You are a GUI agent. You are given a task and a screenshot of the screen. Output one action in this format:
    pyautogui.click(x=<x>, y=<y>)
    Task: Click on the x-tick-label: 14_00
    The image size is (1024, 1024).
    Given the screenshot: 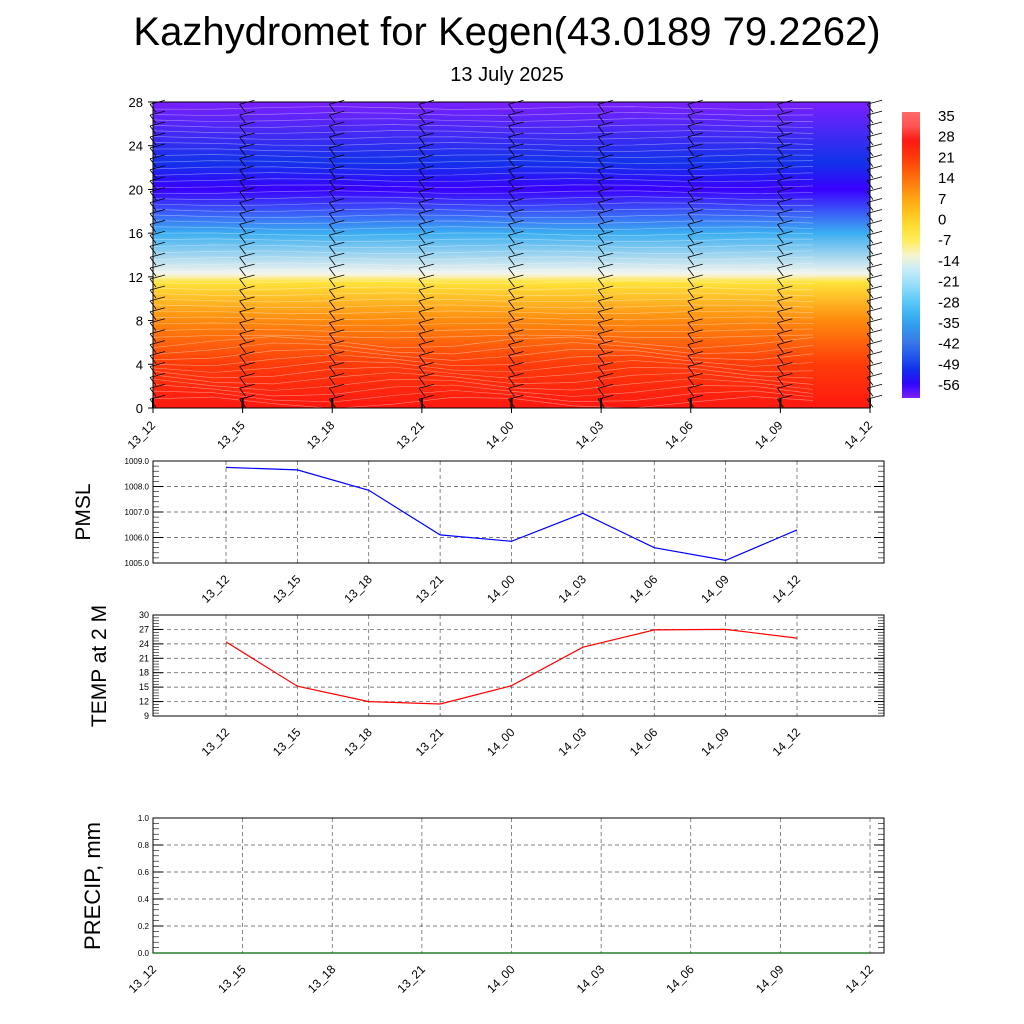 What is the action you would take?
    pyautogui.click(x=501, y=589)
    